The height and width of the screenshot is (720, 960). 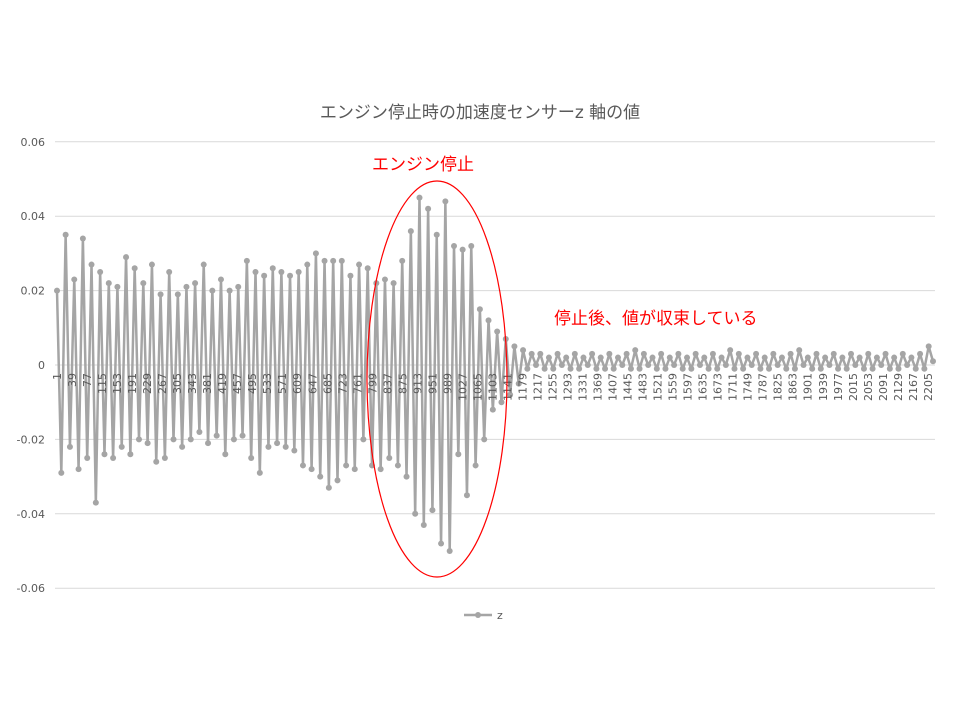 What do you see at coordinates (357, 383) in the screenshot?
I see `x-tick-label: 761` at bounding box center [357, 383].